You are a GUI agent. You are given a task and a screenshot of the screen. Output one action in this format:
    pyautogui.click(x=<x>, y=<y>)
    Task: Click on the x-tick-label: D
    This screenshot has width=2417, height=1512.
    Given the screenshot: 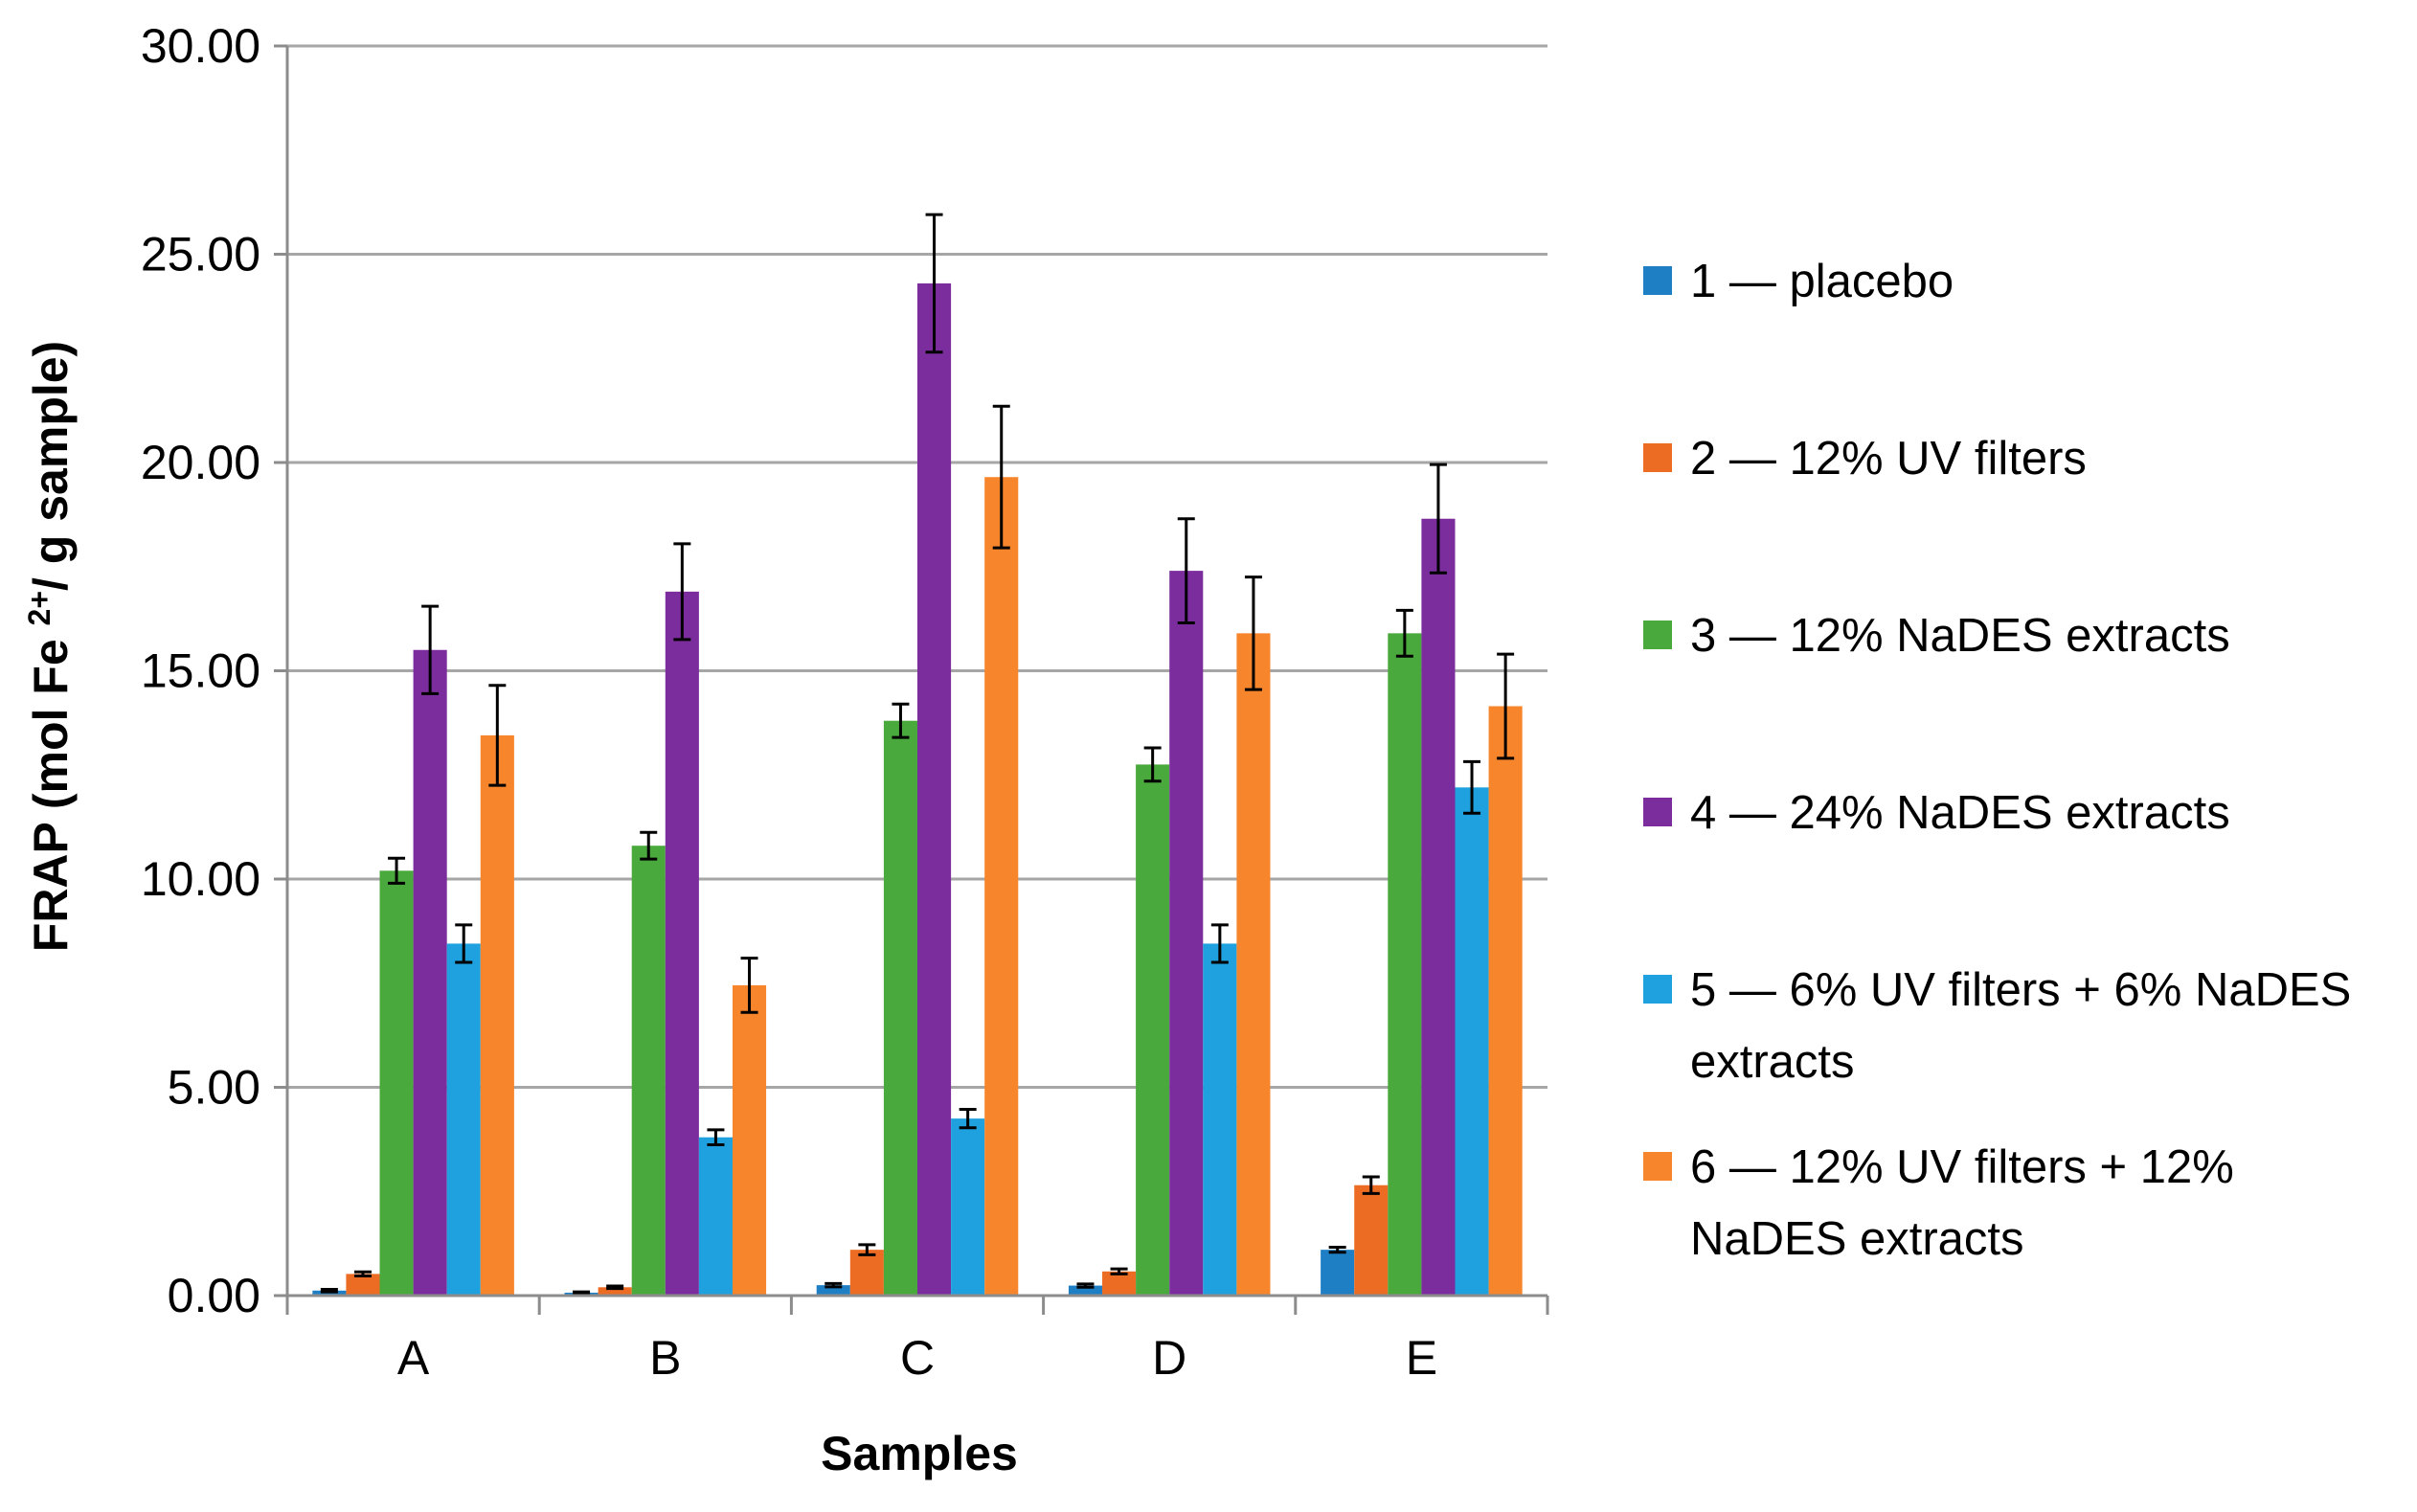 What is the action you would take?
    pyautogui.click(x=1169, y=1358)
    